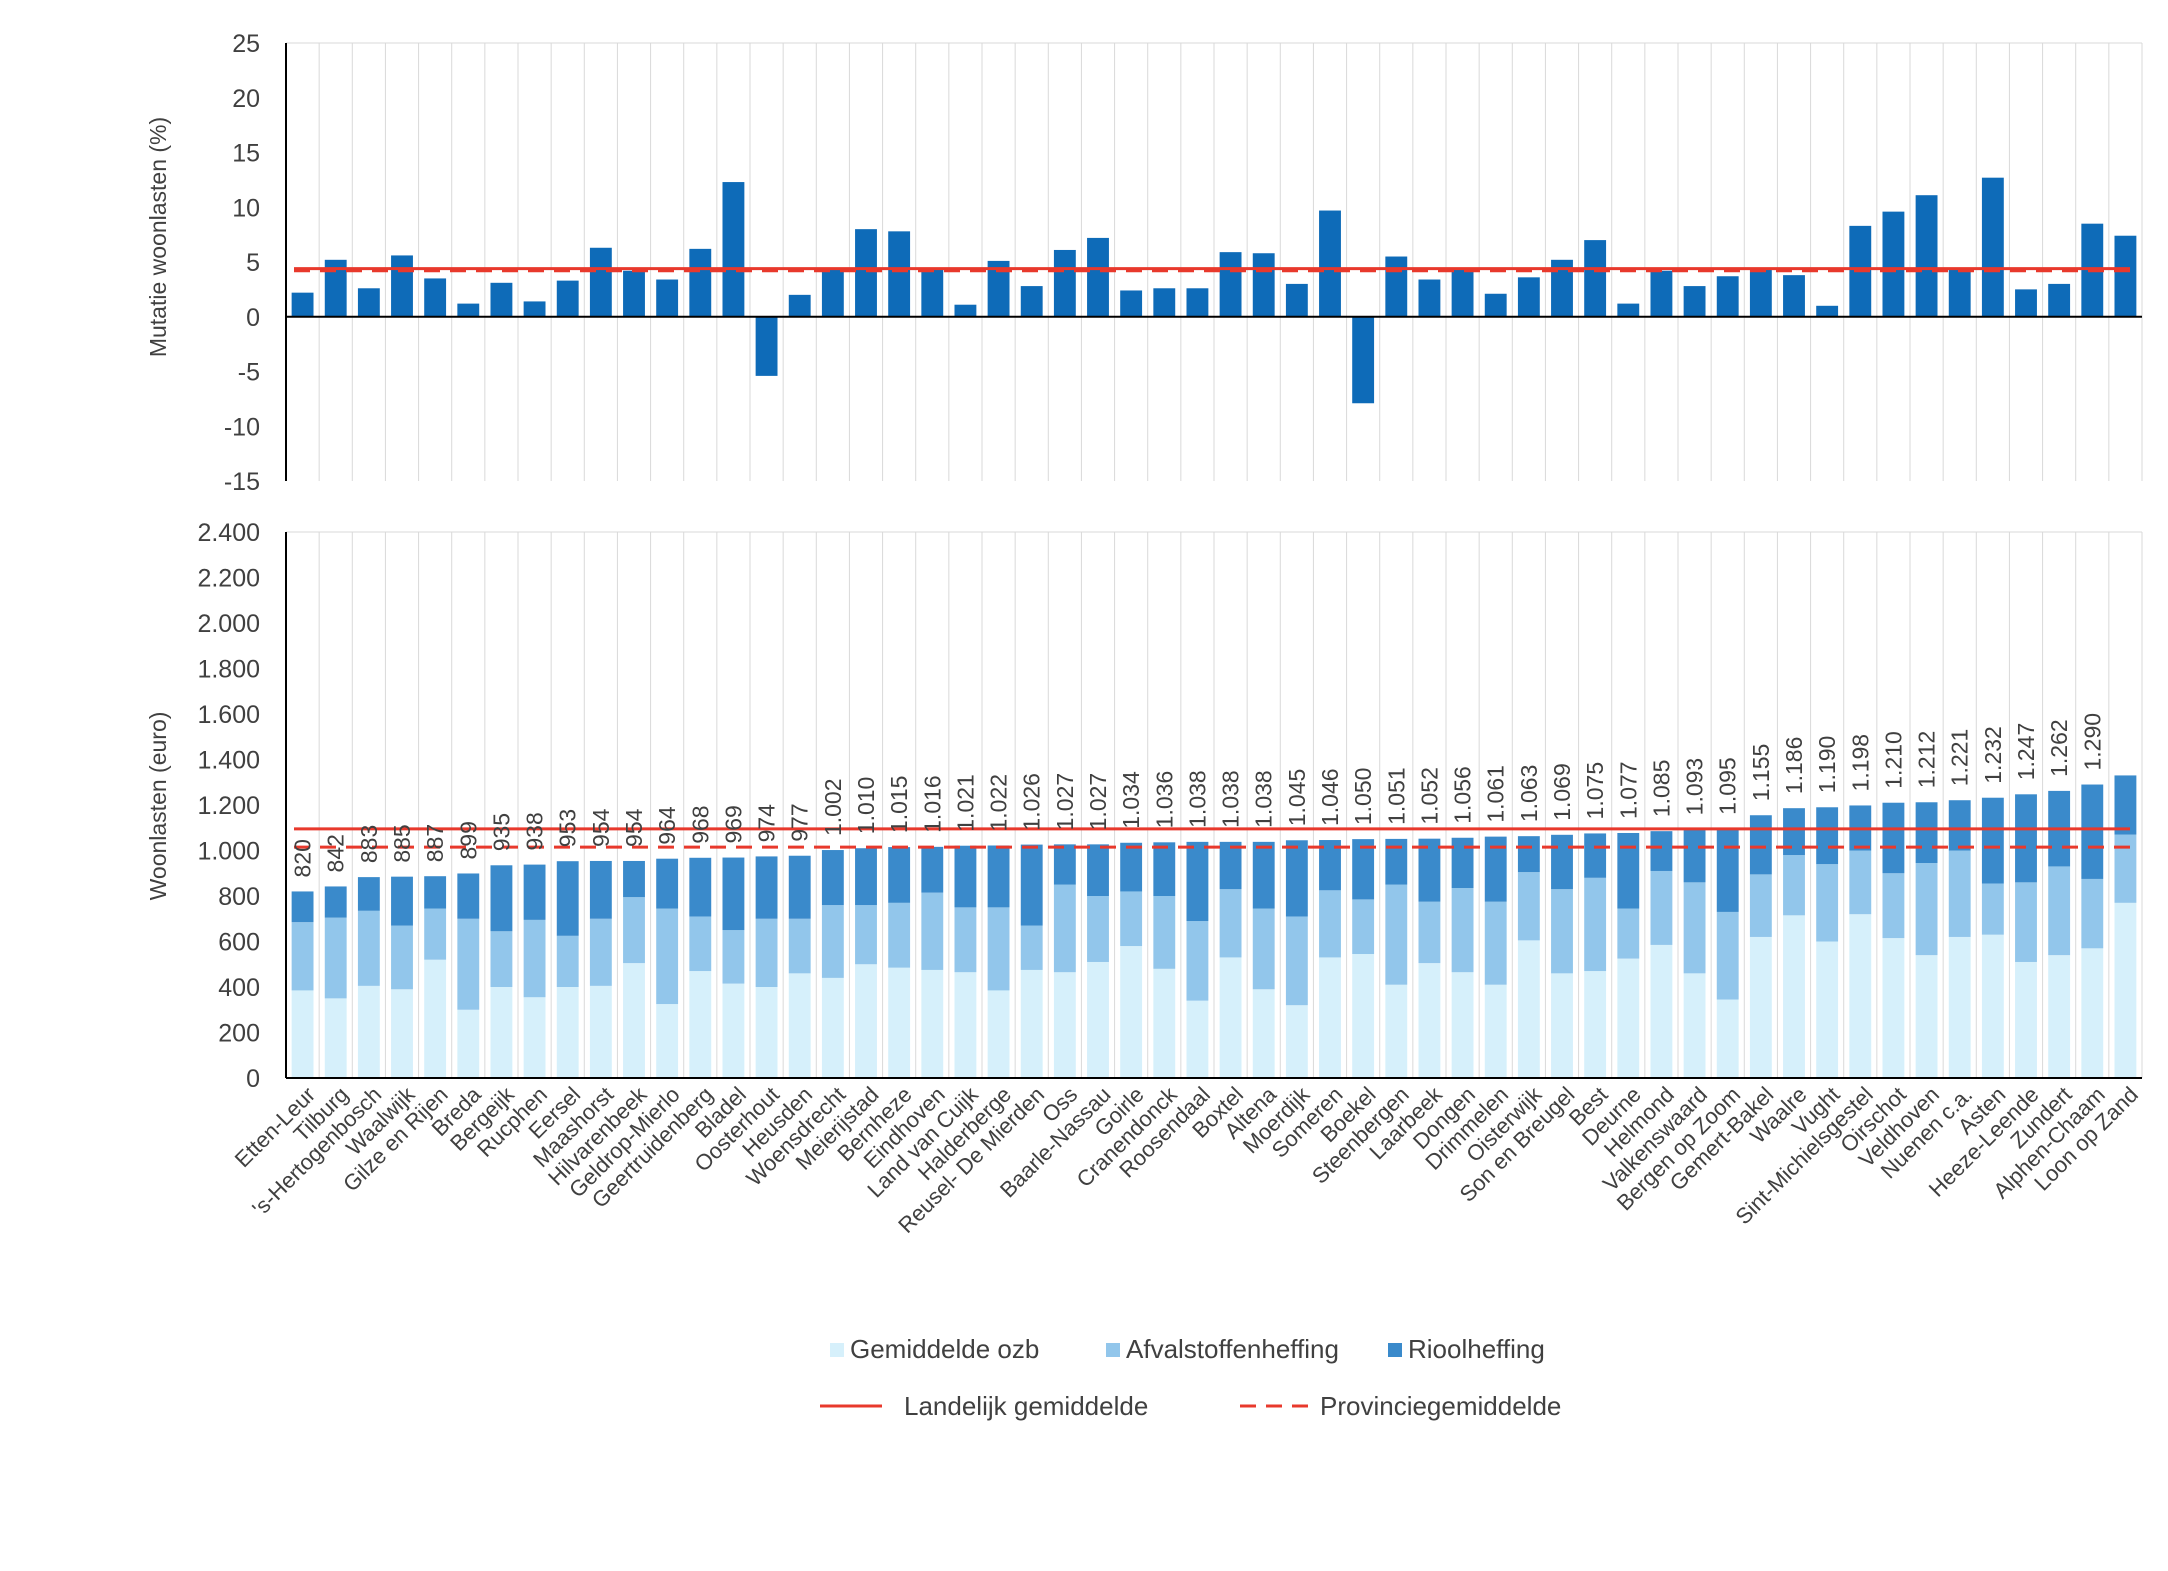 The width and height of the screenshot is (2168, 1571). Describe the element at coordinates (1993, 755) in the screenshot. I see `data-label: 1.232` at that location.